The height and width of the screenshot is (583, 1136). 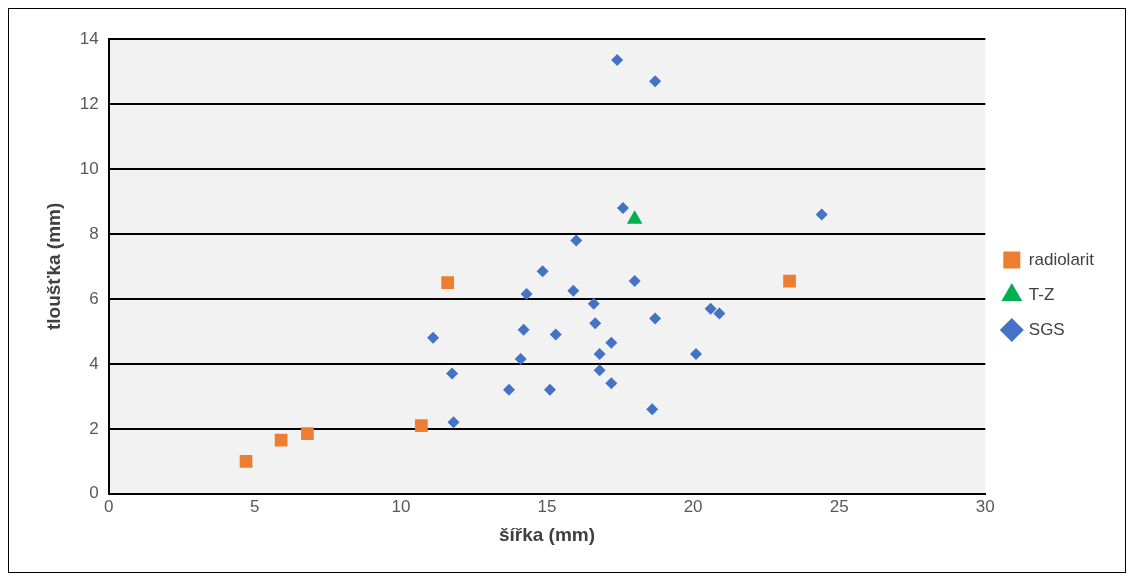 I want to click on x-tick-label: 15, so click(x=547, y=506).